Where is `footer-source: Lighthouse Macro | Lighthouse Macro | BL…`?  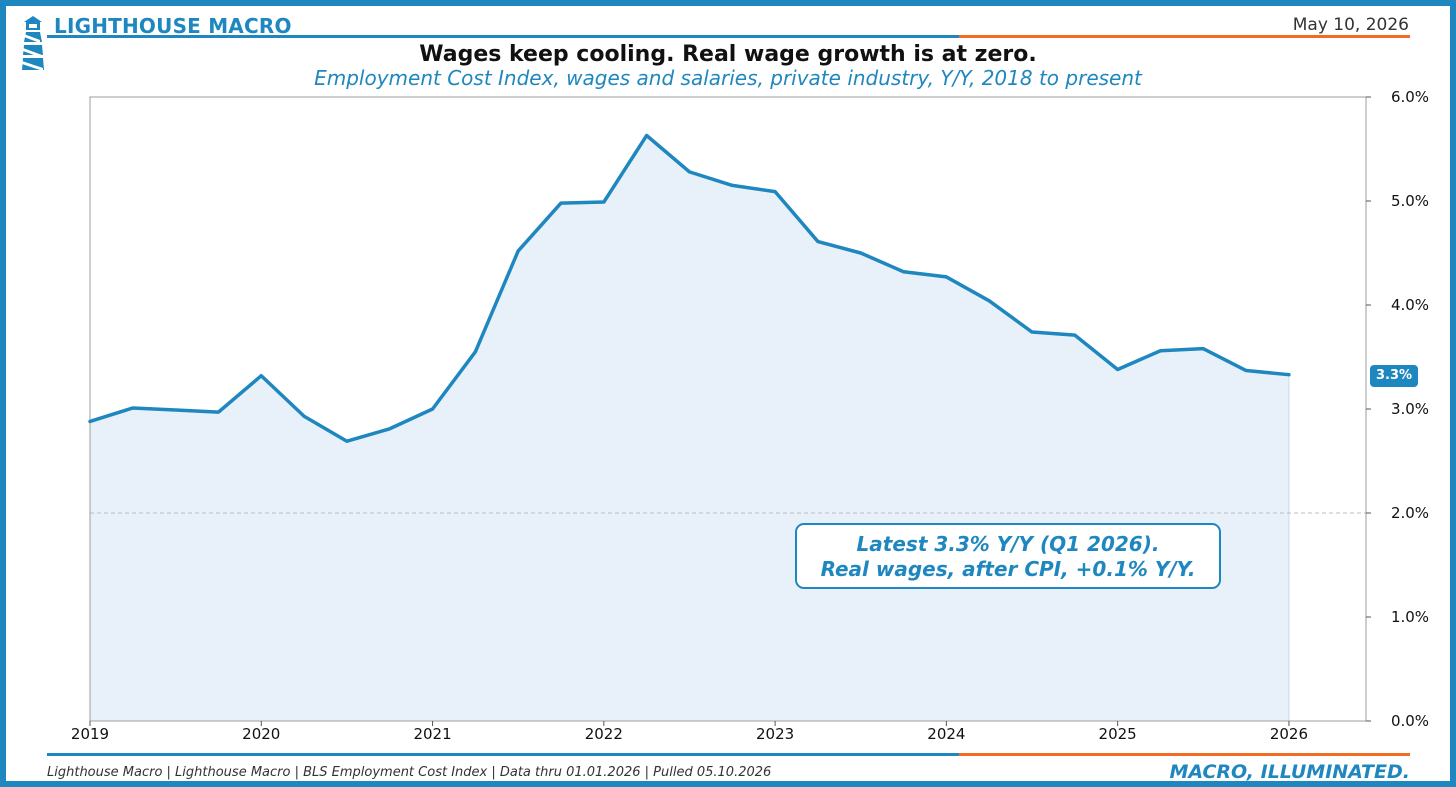
footer-source: Lighthouse Macro | Lighthouse Macro | BL… is located at coordinates (409, 772).